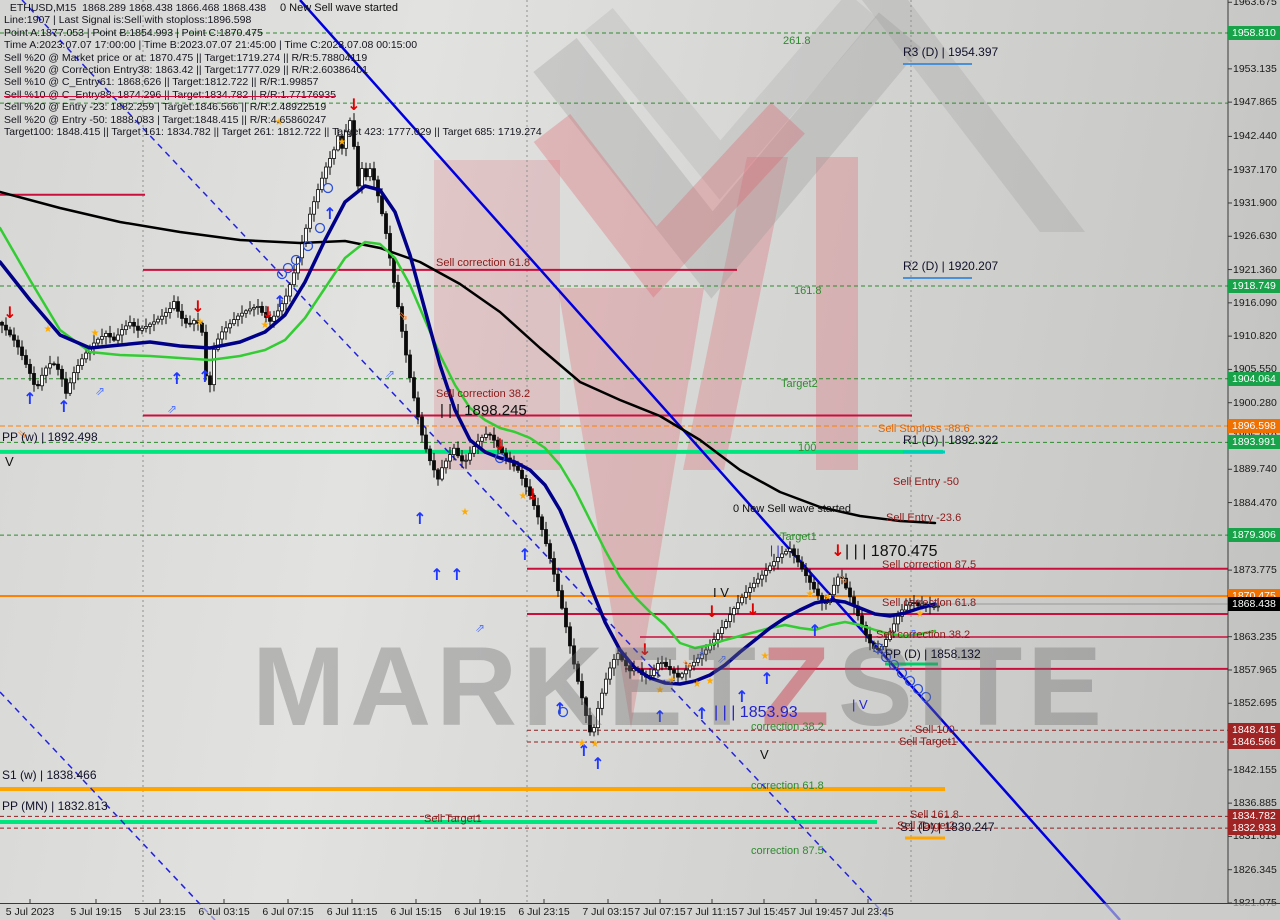 This screenshot has height=920, width=1280. What do you see at coordinates (288, 912) in the screenshot?
I see `time-tick-label: 6 Jul 07:15` at bounding box center [288, 912].